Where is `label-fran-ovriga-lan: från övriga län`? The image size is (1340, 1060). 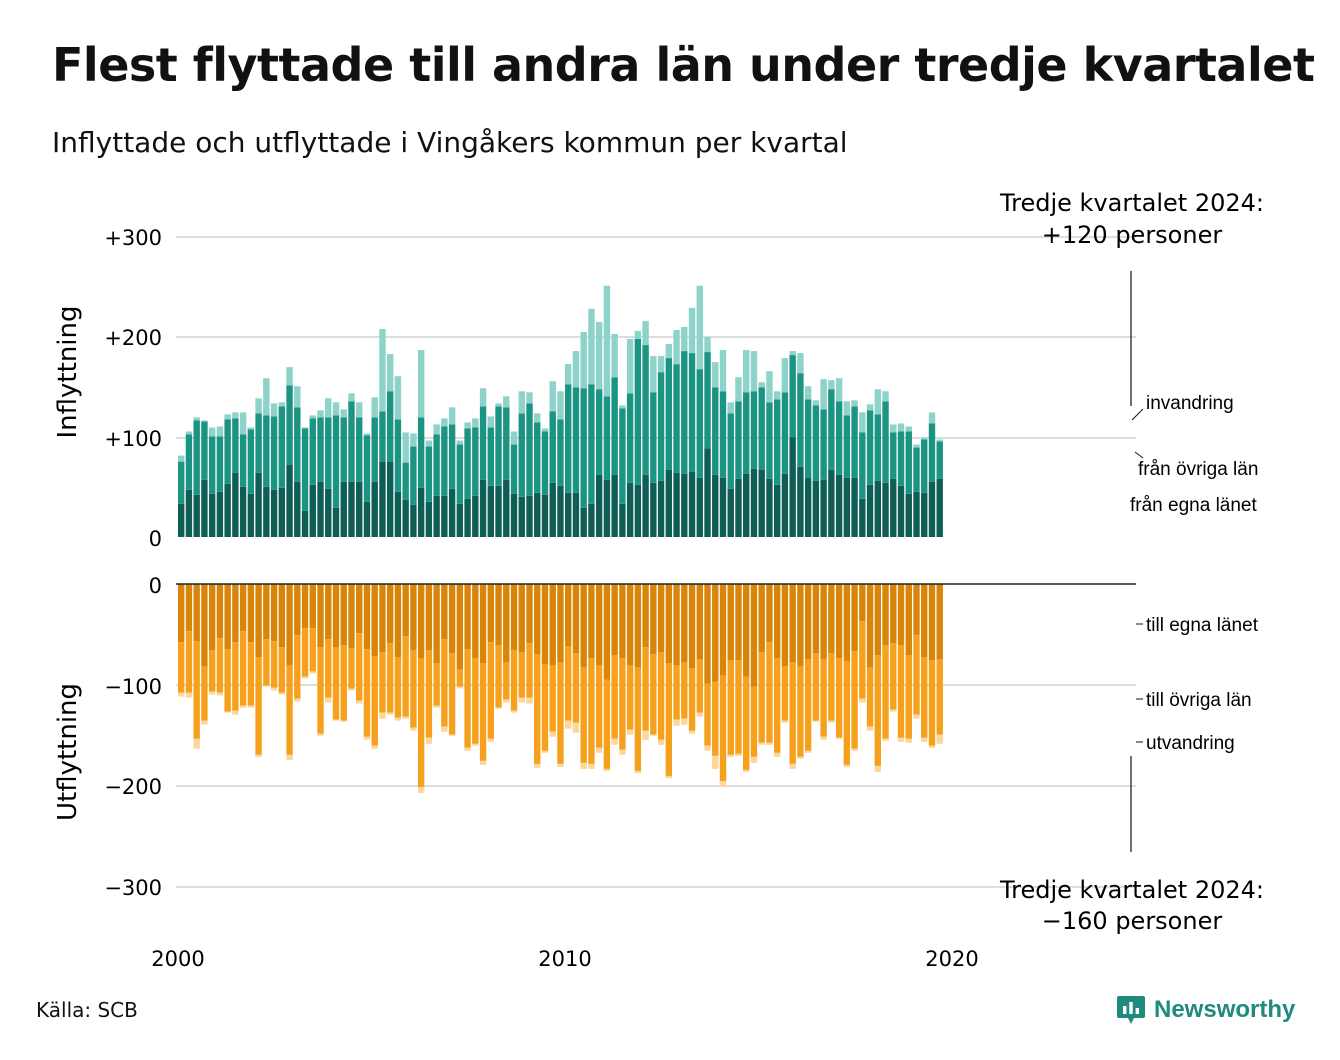 label-fran-ovriga-lan: från övriga län is located at coordinates (1198, 469).